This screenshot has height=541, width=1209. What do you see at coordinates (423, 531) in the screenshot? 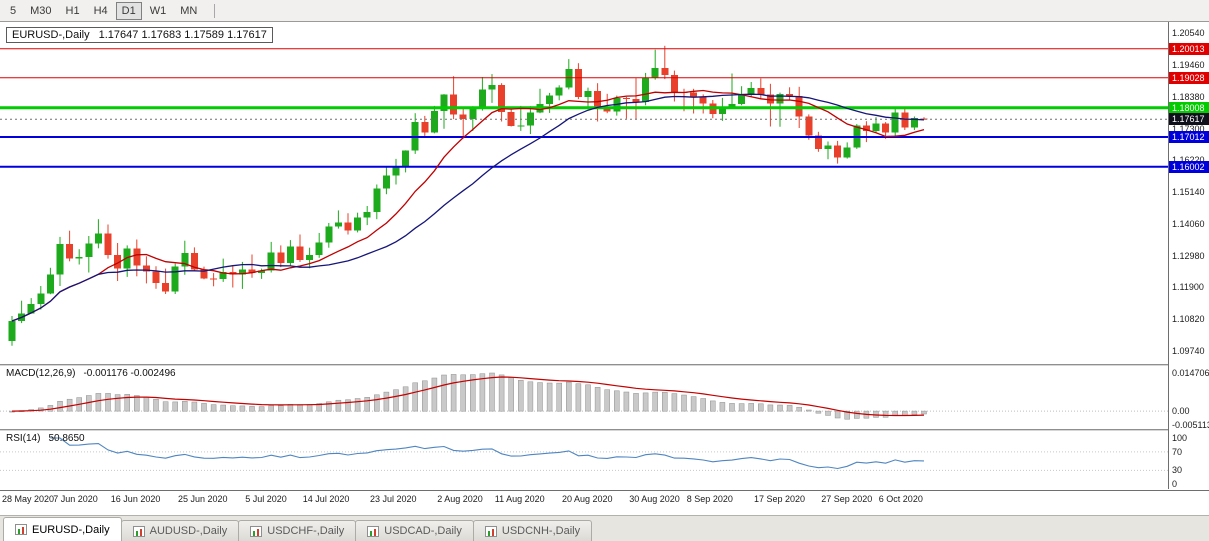
I see `tab-label: USDCAD-,Daily` at bounding box center [423, 531].